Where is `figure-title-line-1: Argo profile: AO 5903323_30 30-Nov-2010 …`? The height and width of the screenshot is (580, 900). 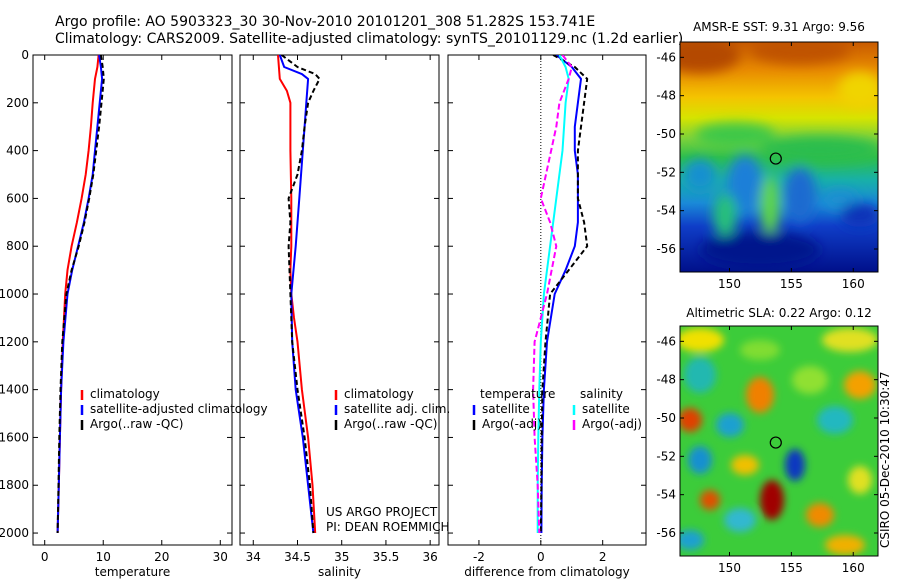 figure-title-line-1: Argo profile: AO 5903323_30 30-Nov-2010 … is located at coordinates (325, 22).